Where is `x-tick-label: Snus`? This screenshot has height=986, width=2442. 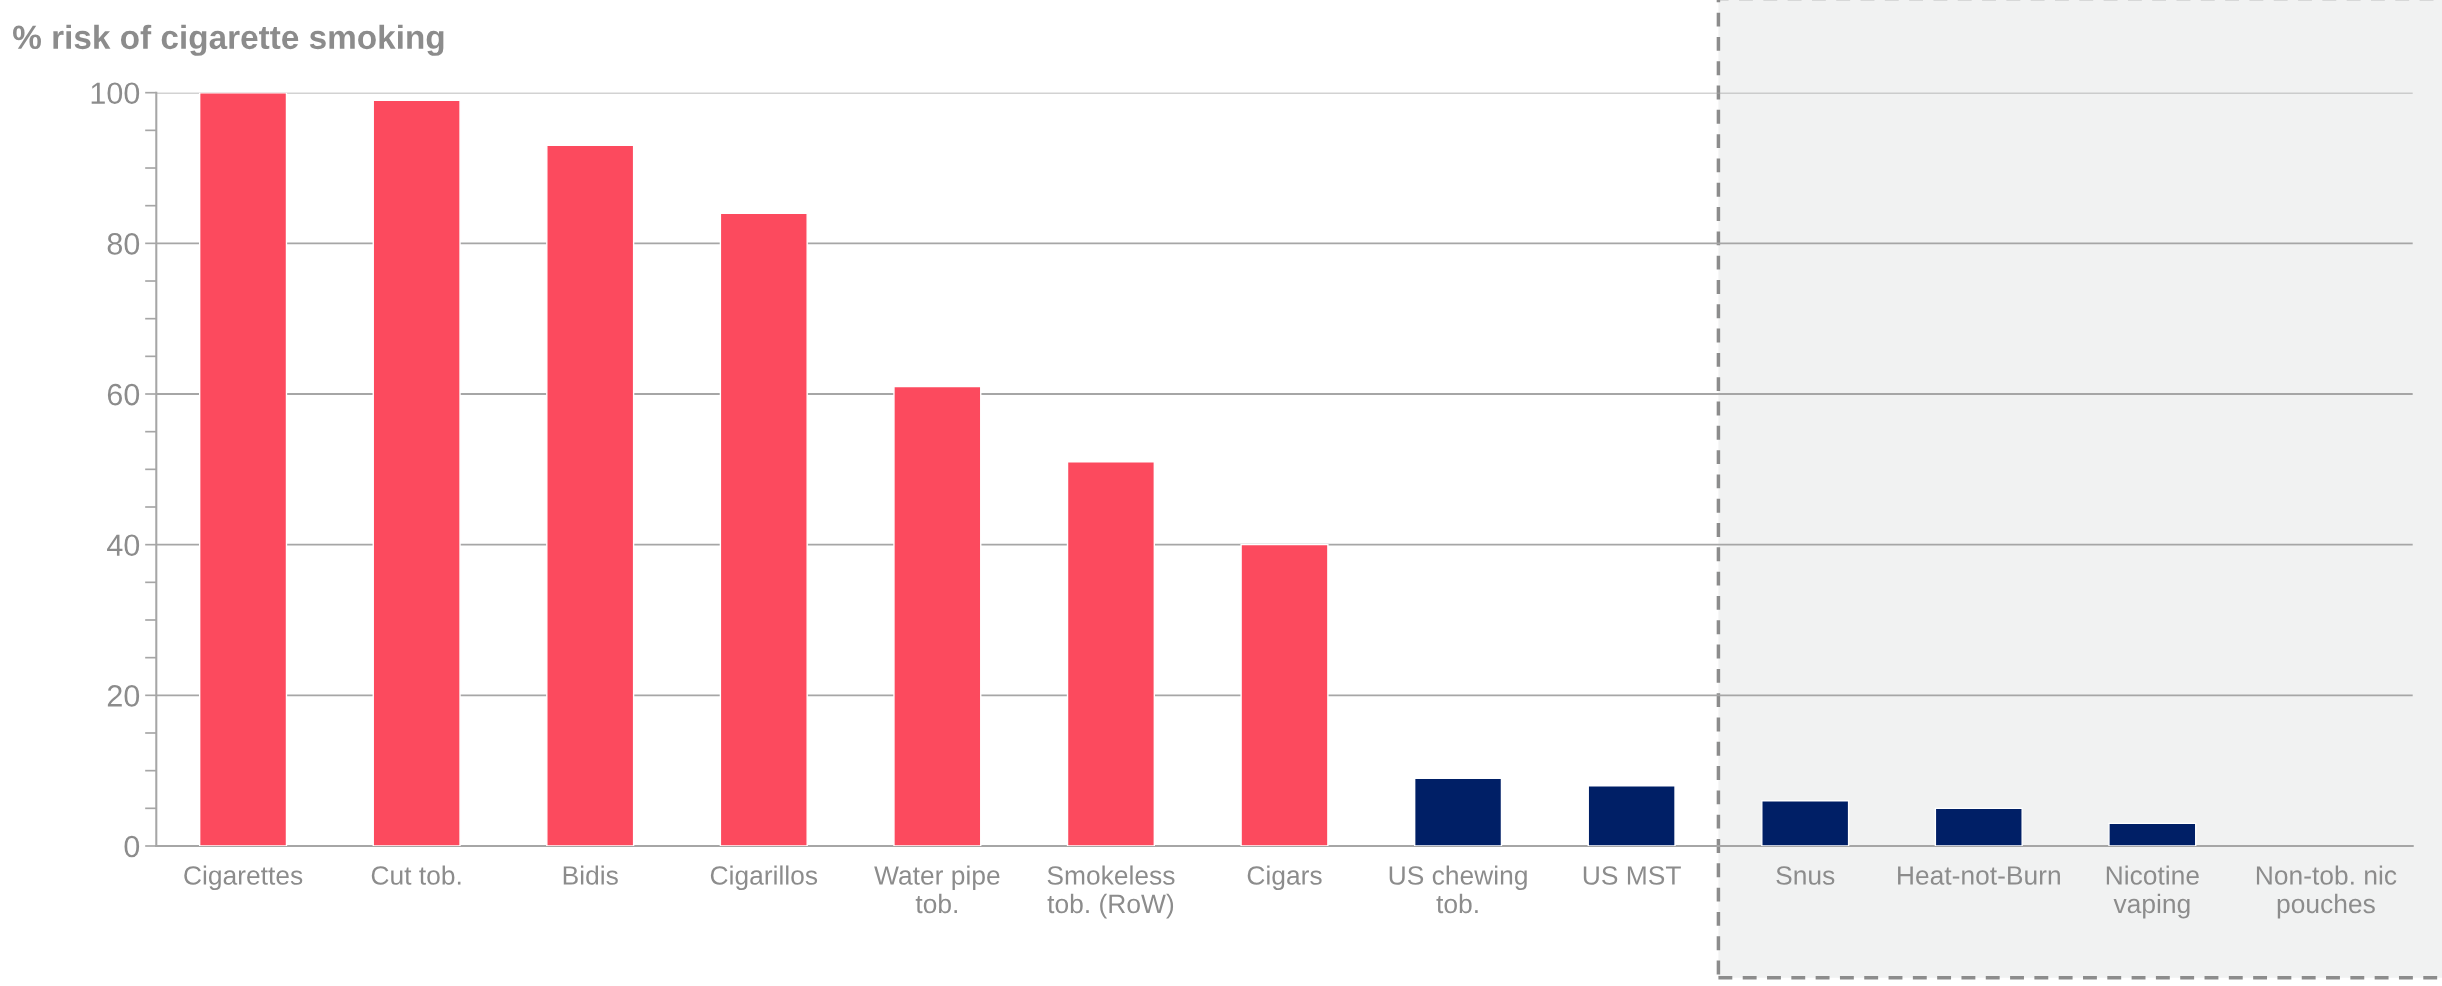 x-tick-label: Snus is located at coordinates (1805, 875).